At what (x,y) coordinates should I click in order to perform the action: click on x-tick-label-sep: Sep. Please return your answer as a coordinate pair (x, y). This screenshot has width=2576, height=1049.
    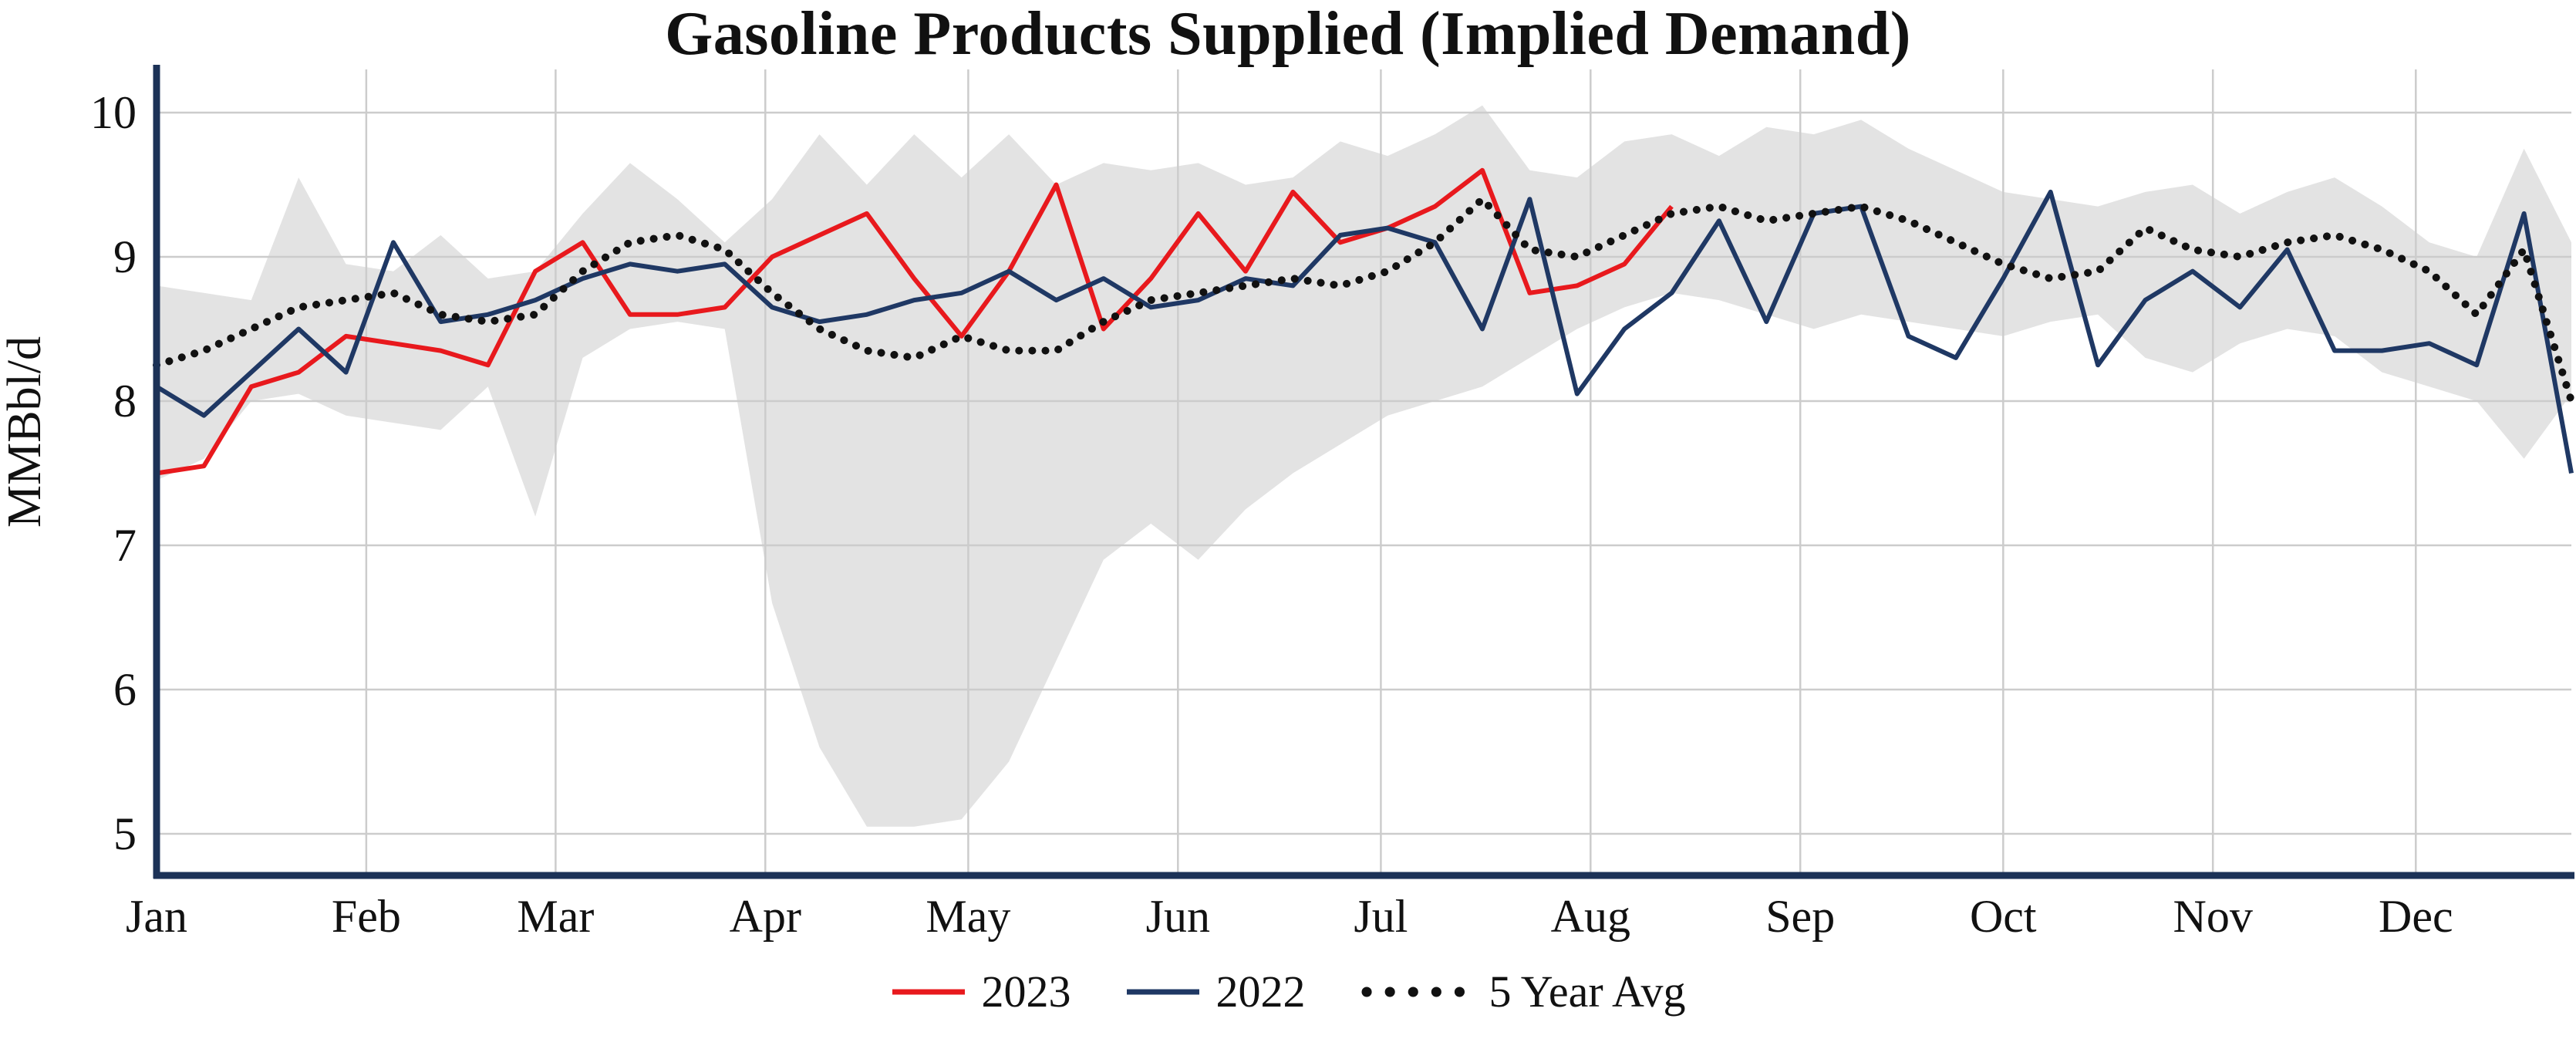
    Looking at the image, I should click on (1800, 916).